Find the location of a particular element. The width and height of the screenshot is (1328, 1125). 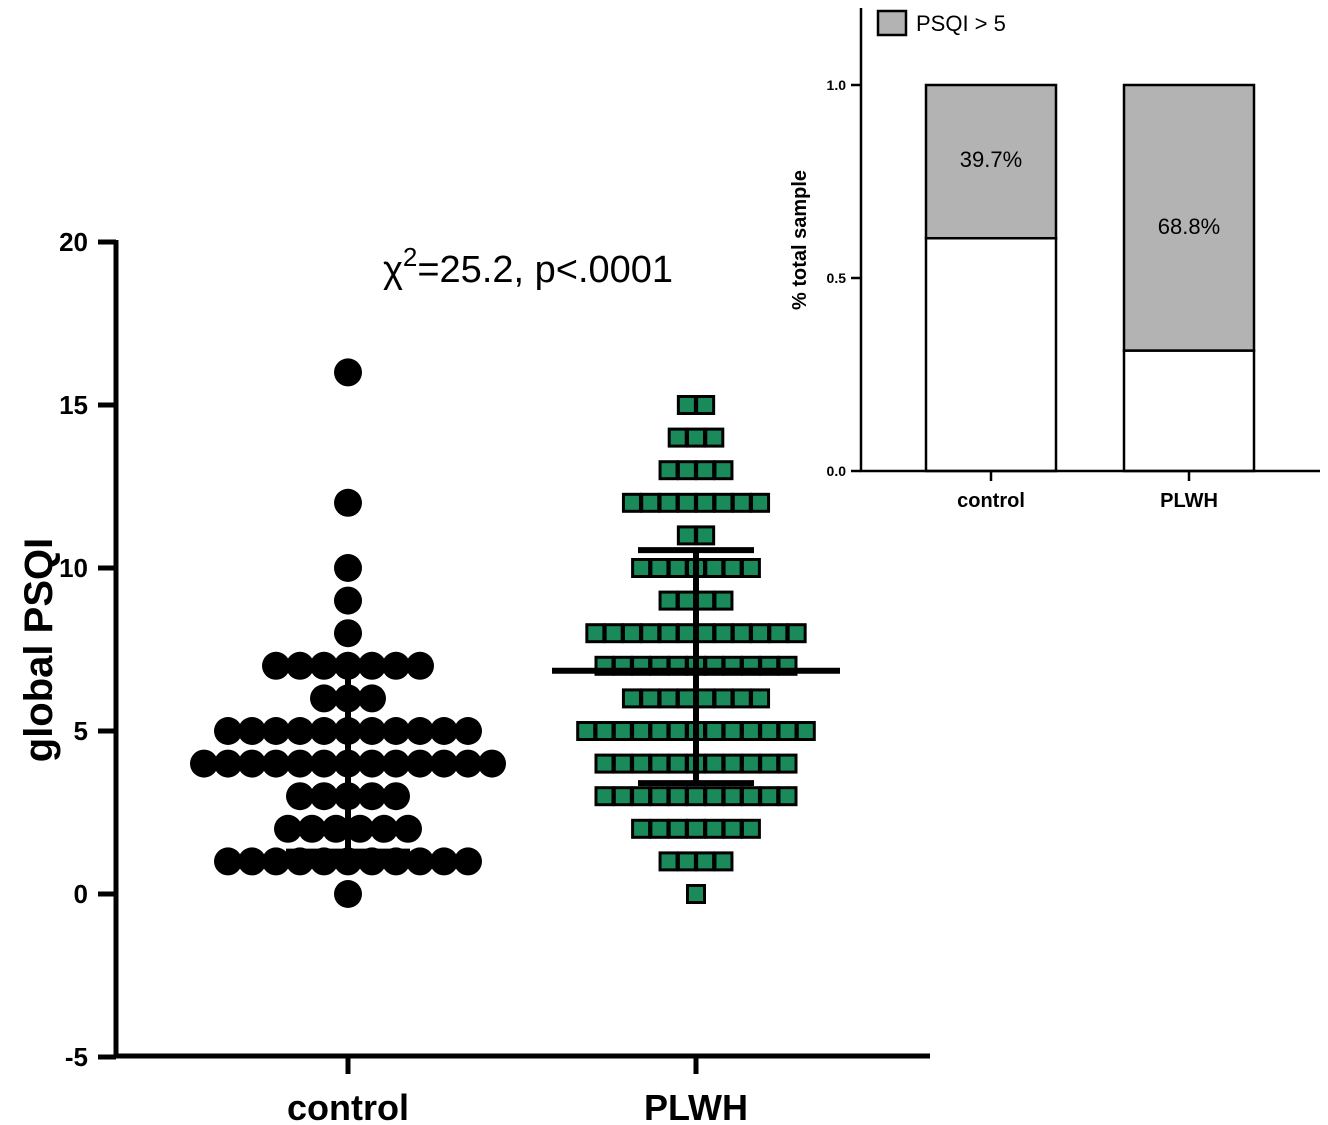

main-y-tick-label: 10 is located at coordinates (73, 568).